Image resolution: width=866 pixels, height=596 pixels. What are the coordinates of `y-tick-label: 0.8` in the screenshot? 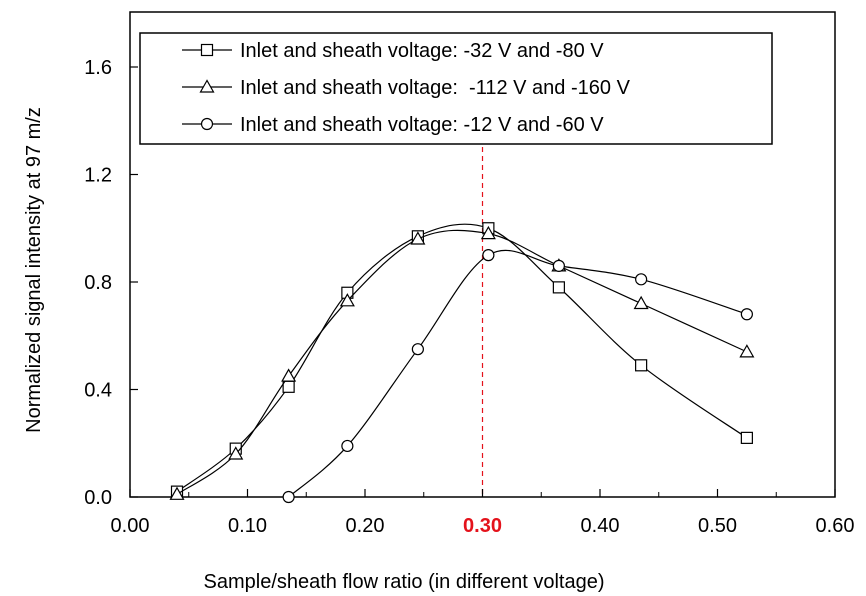 It's located at (98, 283).